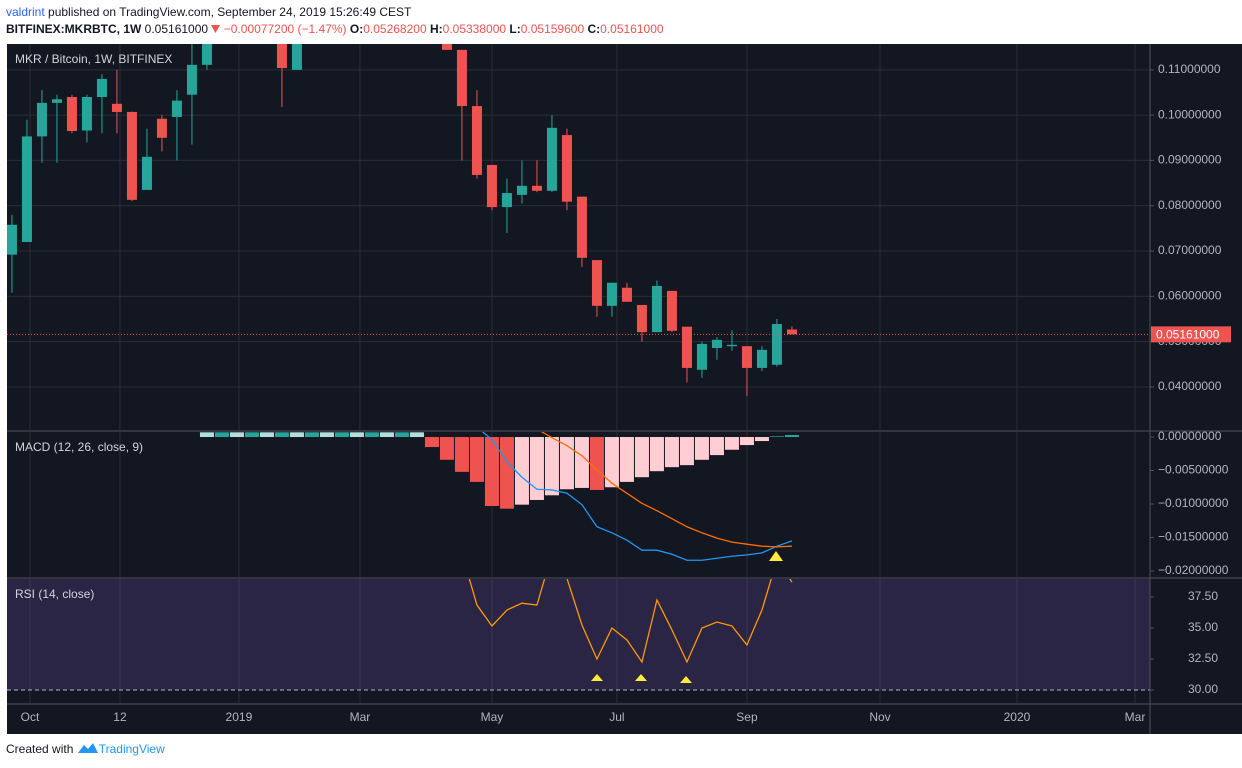  Describe the element at coordinates (1190, 296) in the screenshot. I see `y-tick-label: 0.06000000` at that location.